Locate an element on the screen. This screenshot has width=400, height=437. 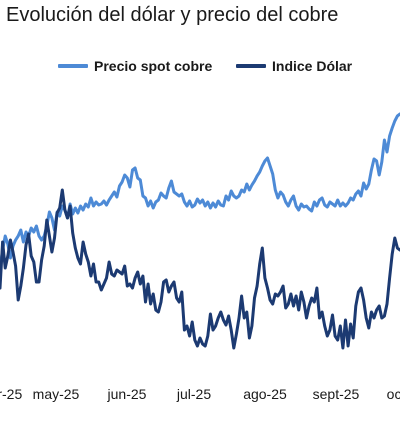
x-tick-label: sept-25 is located at coordinates (336, 394).